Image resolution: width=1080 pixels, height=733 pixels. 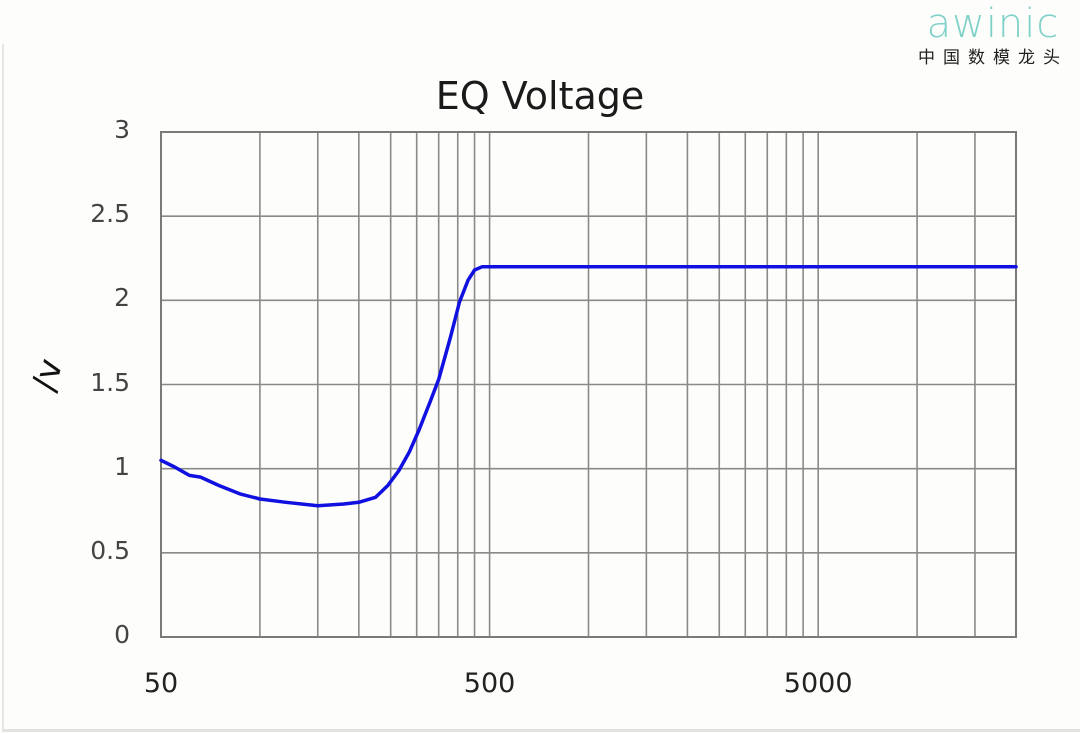 I want to click on awinic-logo: awinic 中国数模龙头, so click(x=993, y=35).